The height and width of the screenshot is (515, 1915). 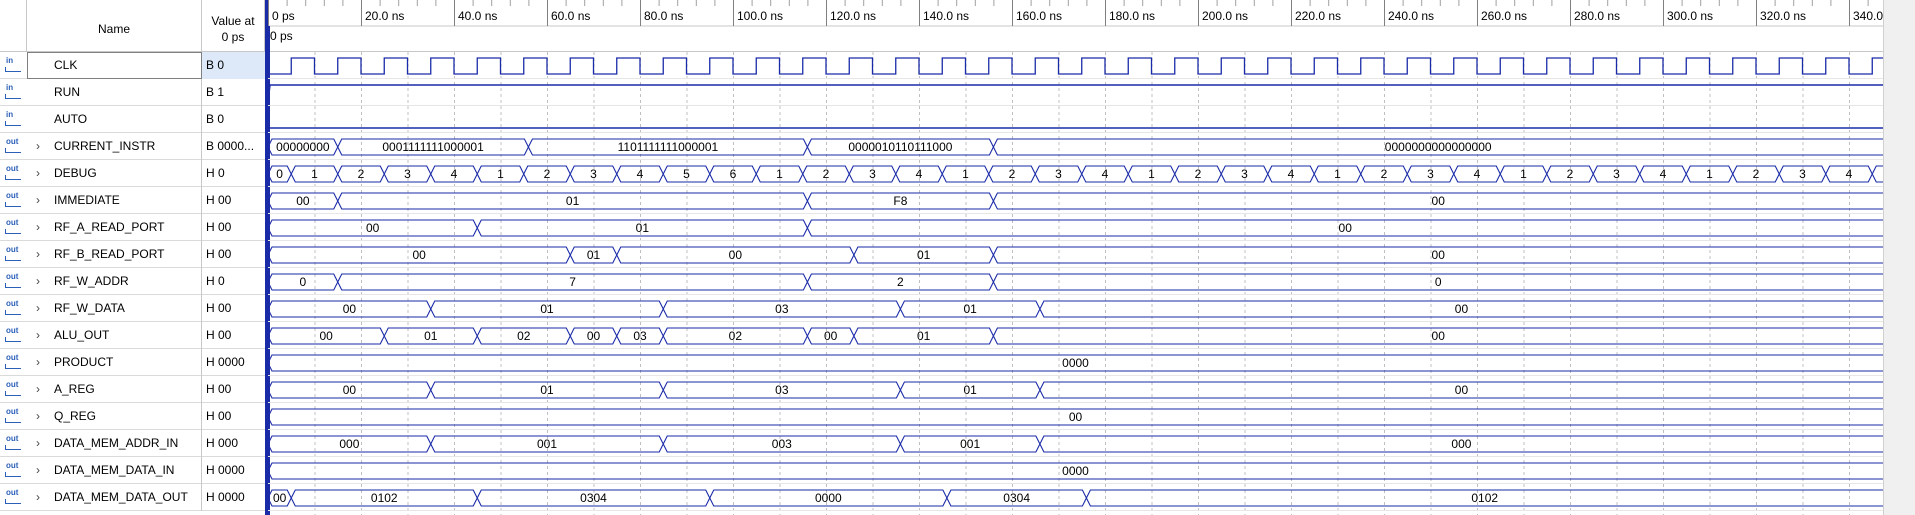 What do you see at coordinates (219, 335) in the screenshot?
I see `signal-value: H 00` at bounding box center [219, 335].